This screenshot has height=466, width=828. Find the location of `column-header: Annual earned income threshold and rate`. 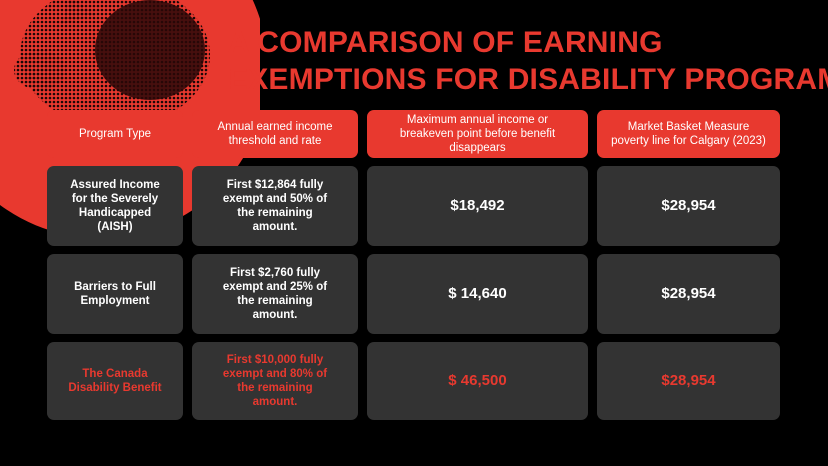

column-header: Annual earned income threshold and rate is located at coordinates (275, 134).